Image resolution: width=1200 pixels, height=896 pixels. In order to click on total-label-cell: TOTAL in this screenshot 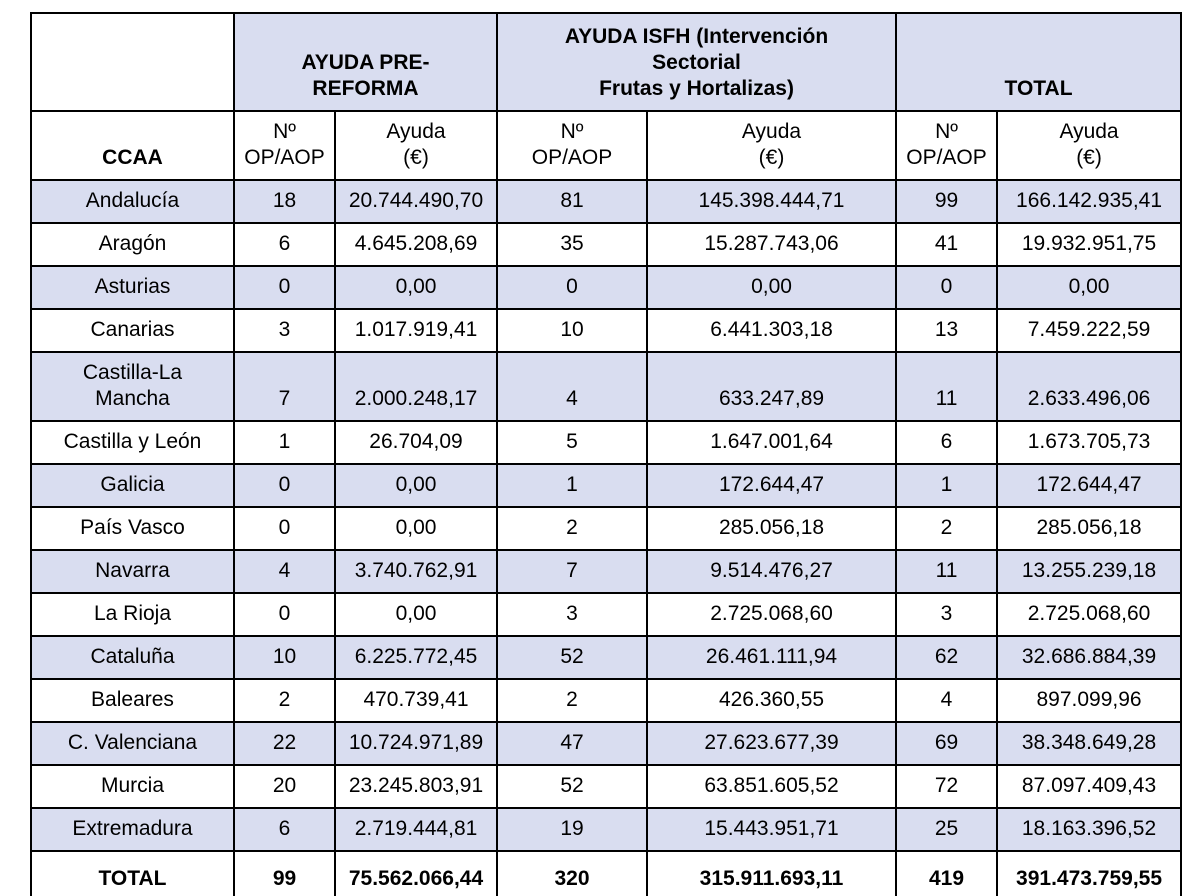, I will do `click(132, 873)`.